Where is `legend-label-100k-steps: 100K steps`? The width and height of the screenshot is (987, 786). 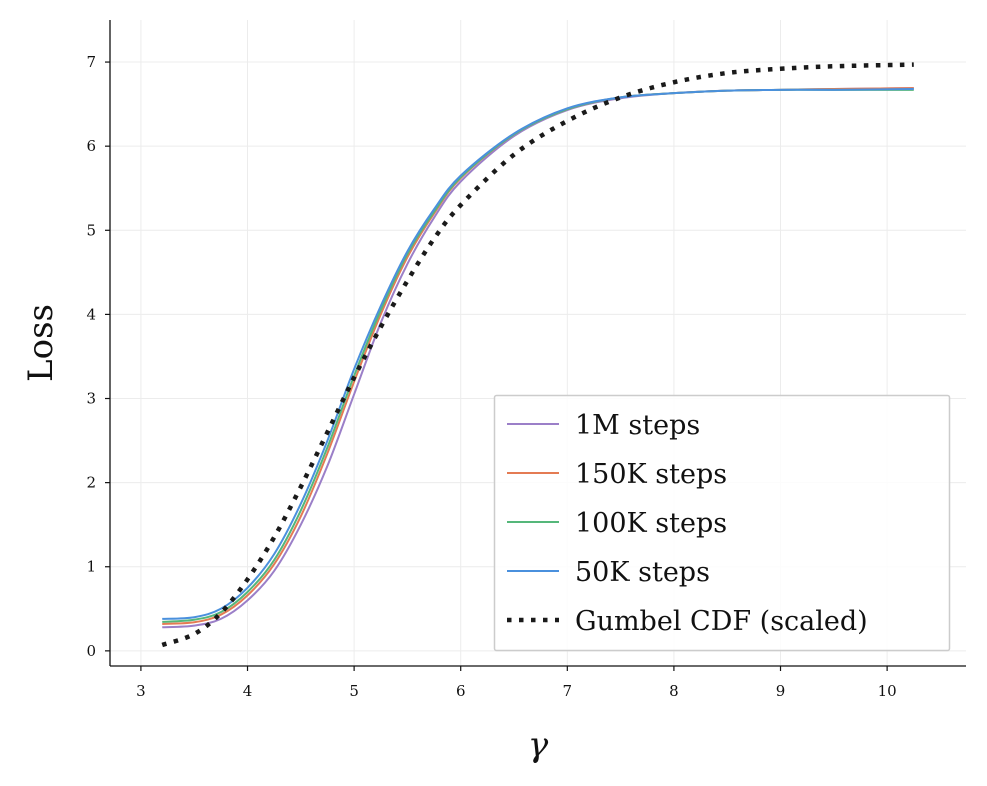
legend-label-100k-steps: 100K steps is located at coordinates (651, 523).